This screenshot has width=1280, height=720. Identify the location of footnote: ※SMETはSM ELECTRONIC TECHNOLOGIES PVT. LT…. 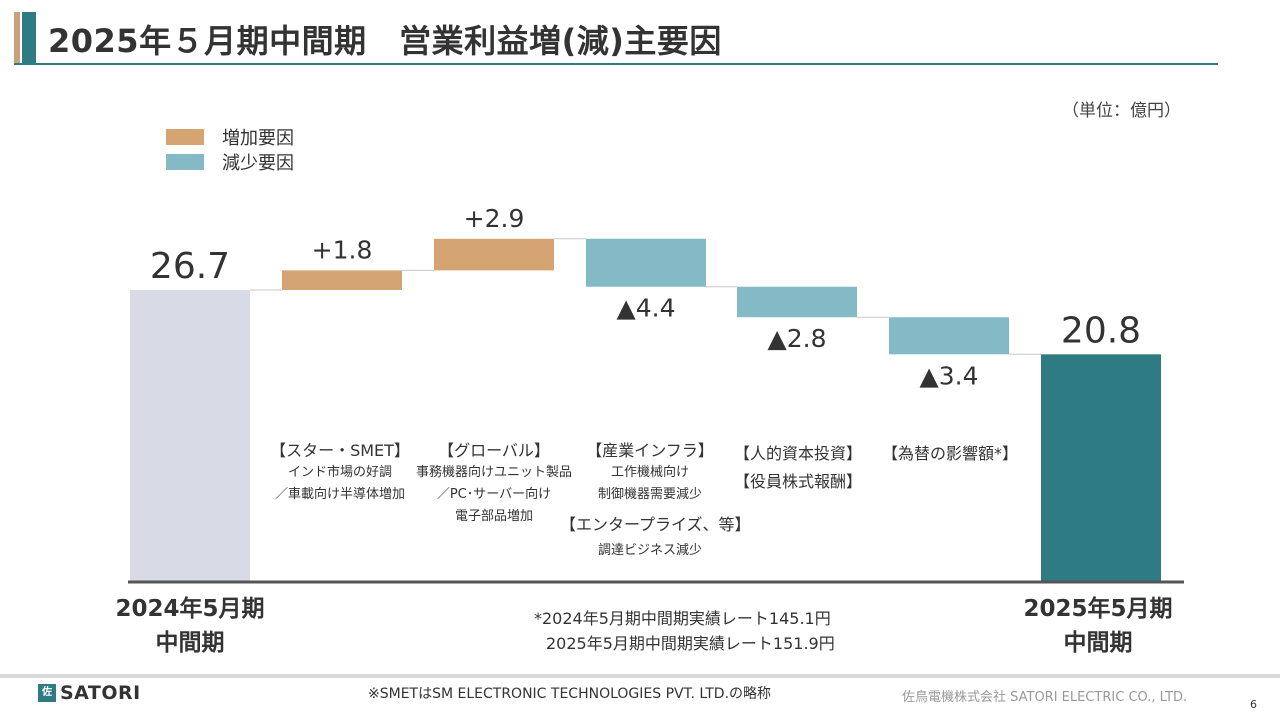
(570, 694).